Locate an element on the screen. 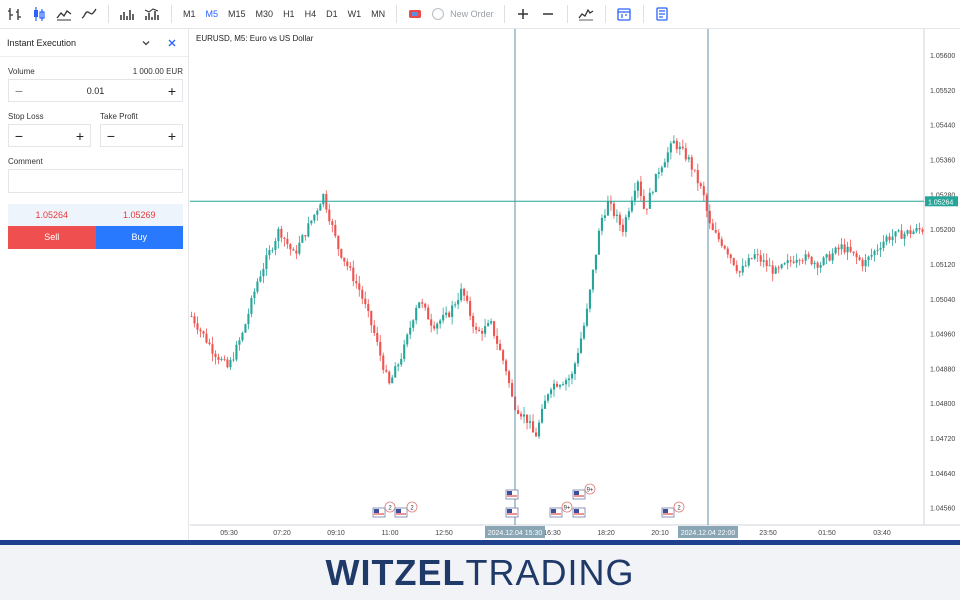  comment-input is located at coordinates (95, 181).